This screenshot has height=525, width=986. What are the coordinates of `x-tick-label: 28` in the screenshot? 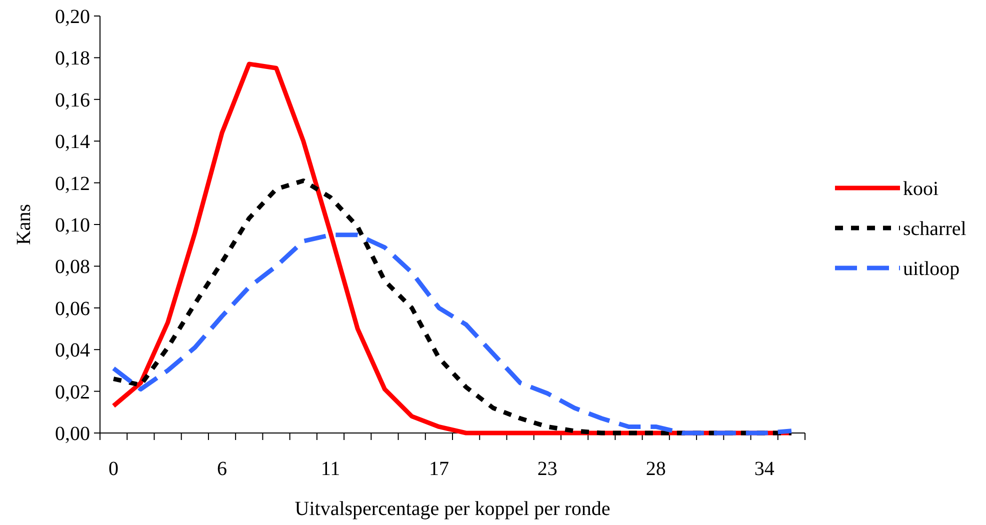 It's located at (656, 469).